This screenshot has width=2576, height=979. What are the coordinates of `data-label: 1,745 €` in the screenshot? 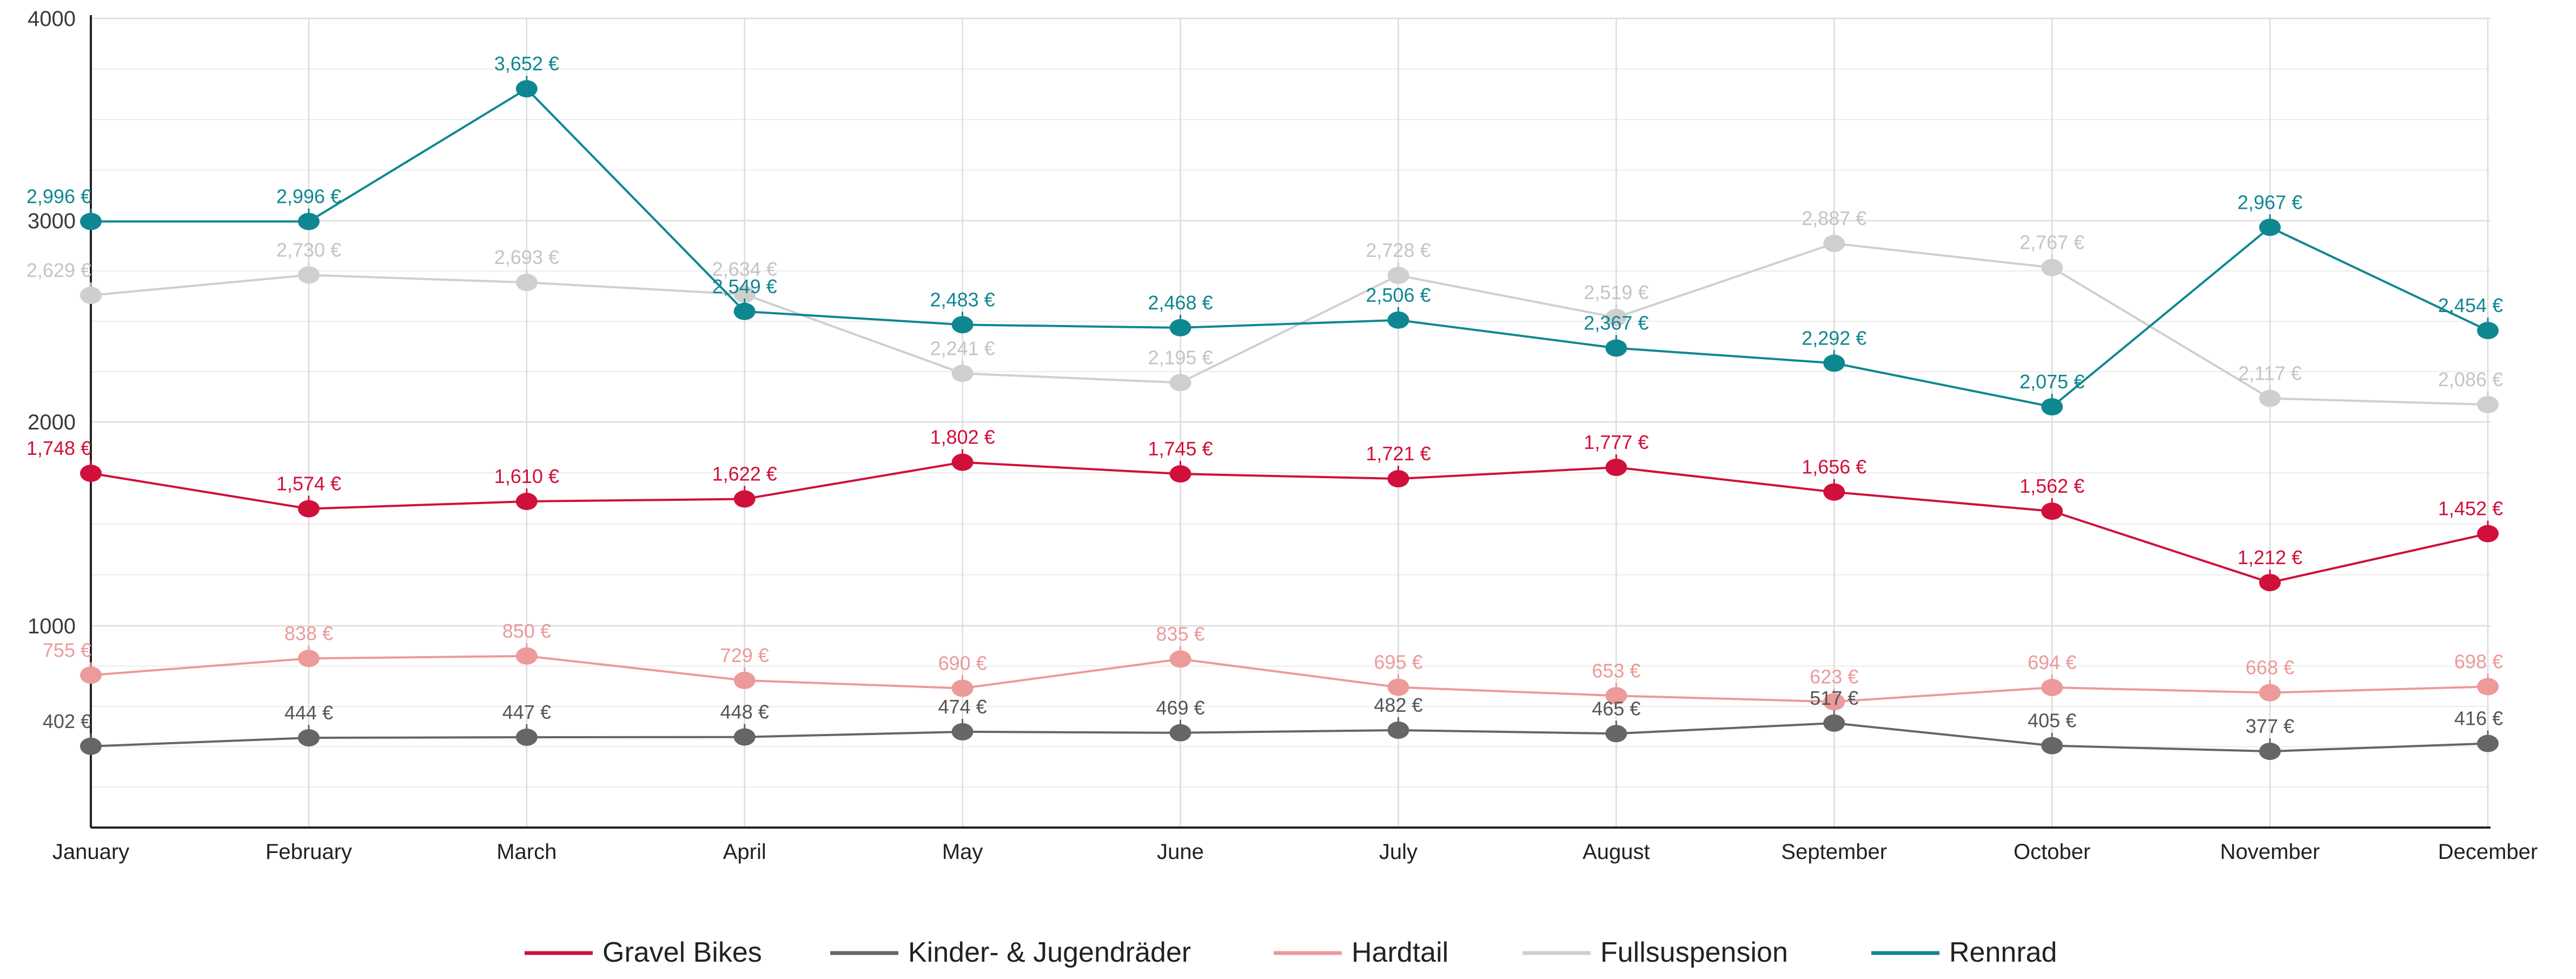 It's located at (1180, 449).